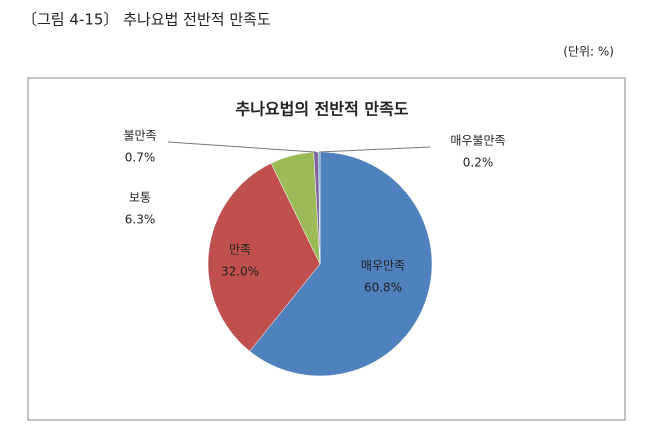 The image size is (650, 442). What do you see at coordinates (588, 52) in the screenshot?
I see `unit: (단위: %)` at bounding box center [588, 52].